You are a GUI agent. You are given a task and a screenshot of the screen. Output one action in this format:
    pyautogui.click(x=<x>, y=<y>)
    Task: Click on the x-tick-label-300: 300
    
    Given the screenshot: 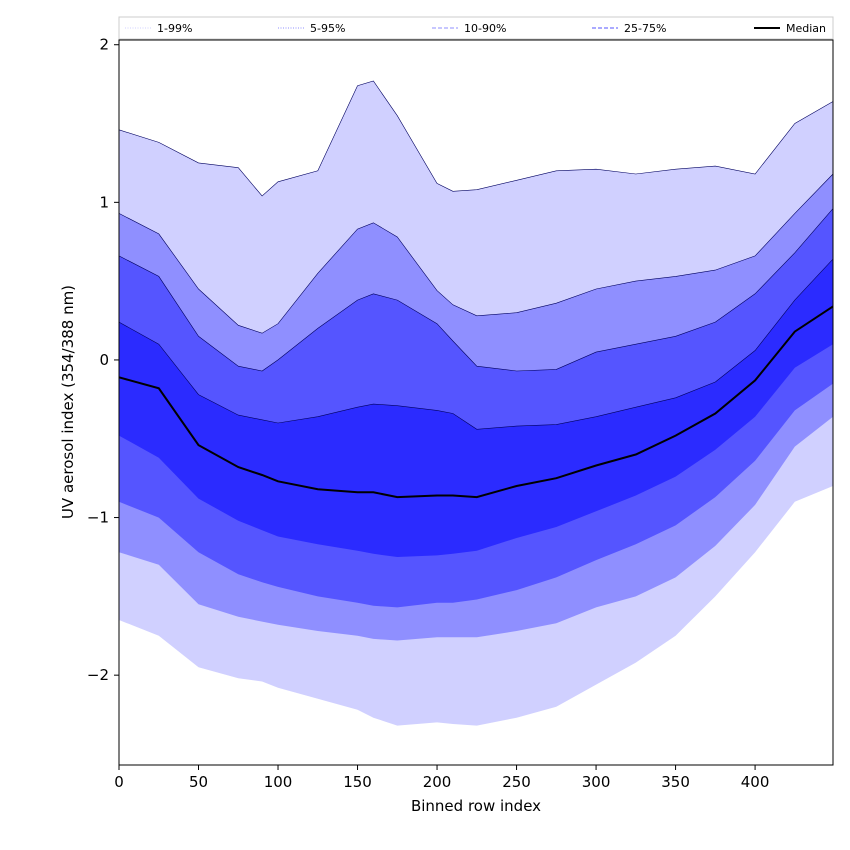 What is the action you would take?
    pyautogui.click(x=596, y=782)
    